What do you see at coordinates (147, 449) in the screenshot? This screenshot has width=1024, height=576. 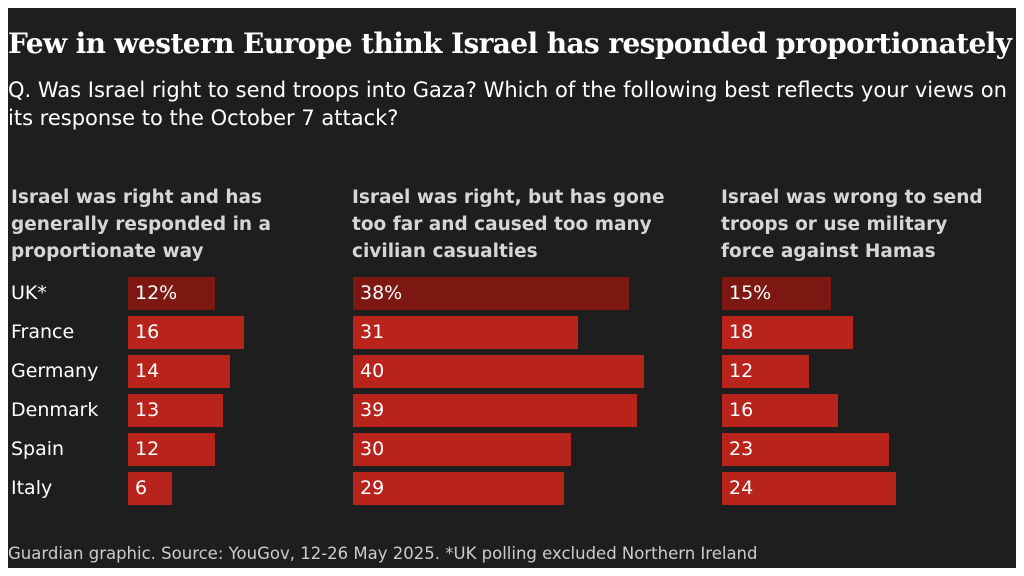 I see `value-label-spain-series-1: 12` at bounding box center [147, 449].